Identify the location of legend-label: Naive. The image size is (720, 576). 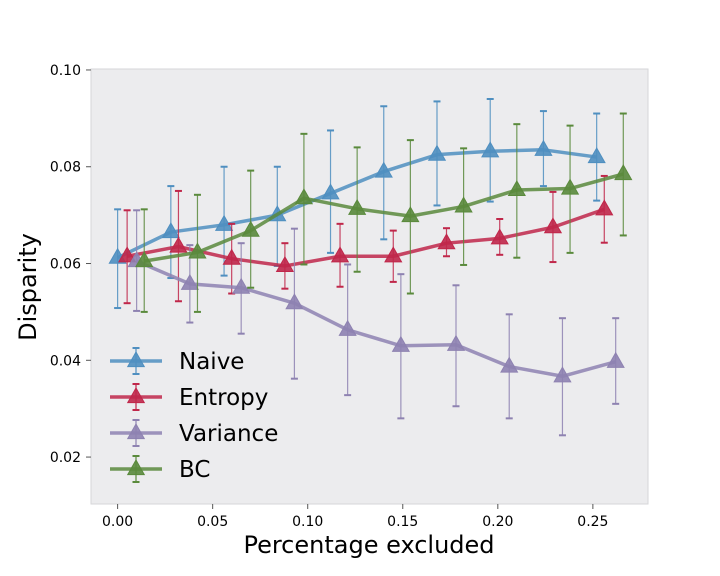
(211, 362).